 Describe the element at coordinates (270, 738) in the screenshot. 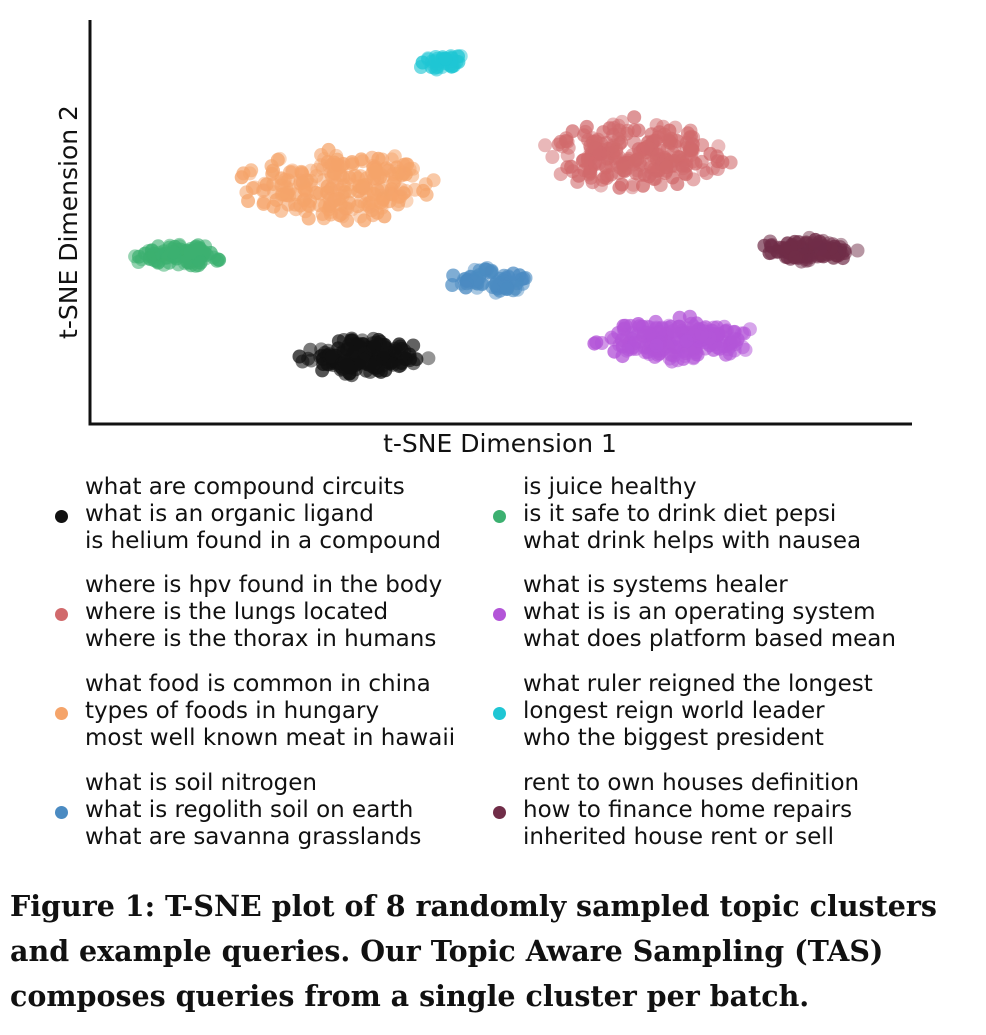

I see `example-query: most well known meat in hawaii` at that location.